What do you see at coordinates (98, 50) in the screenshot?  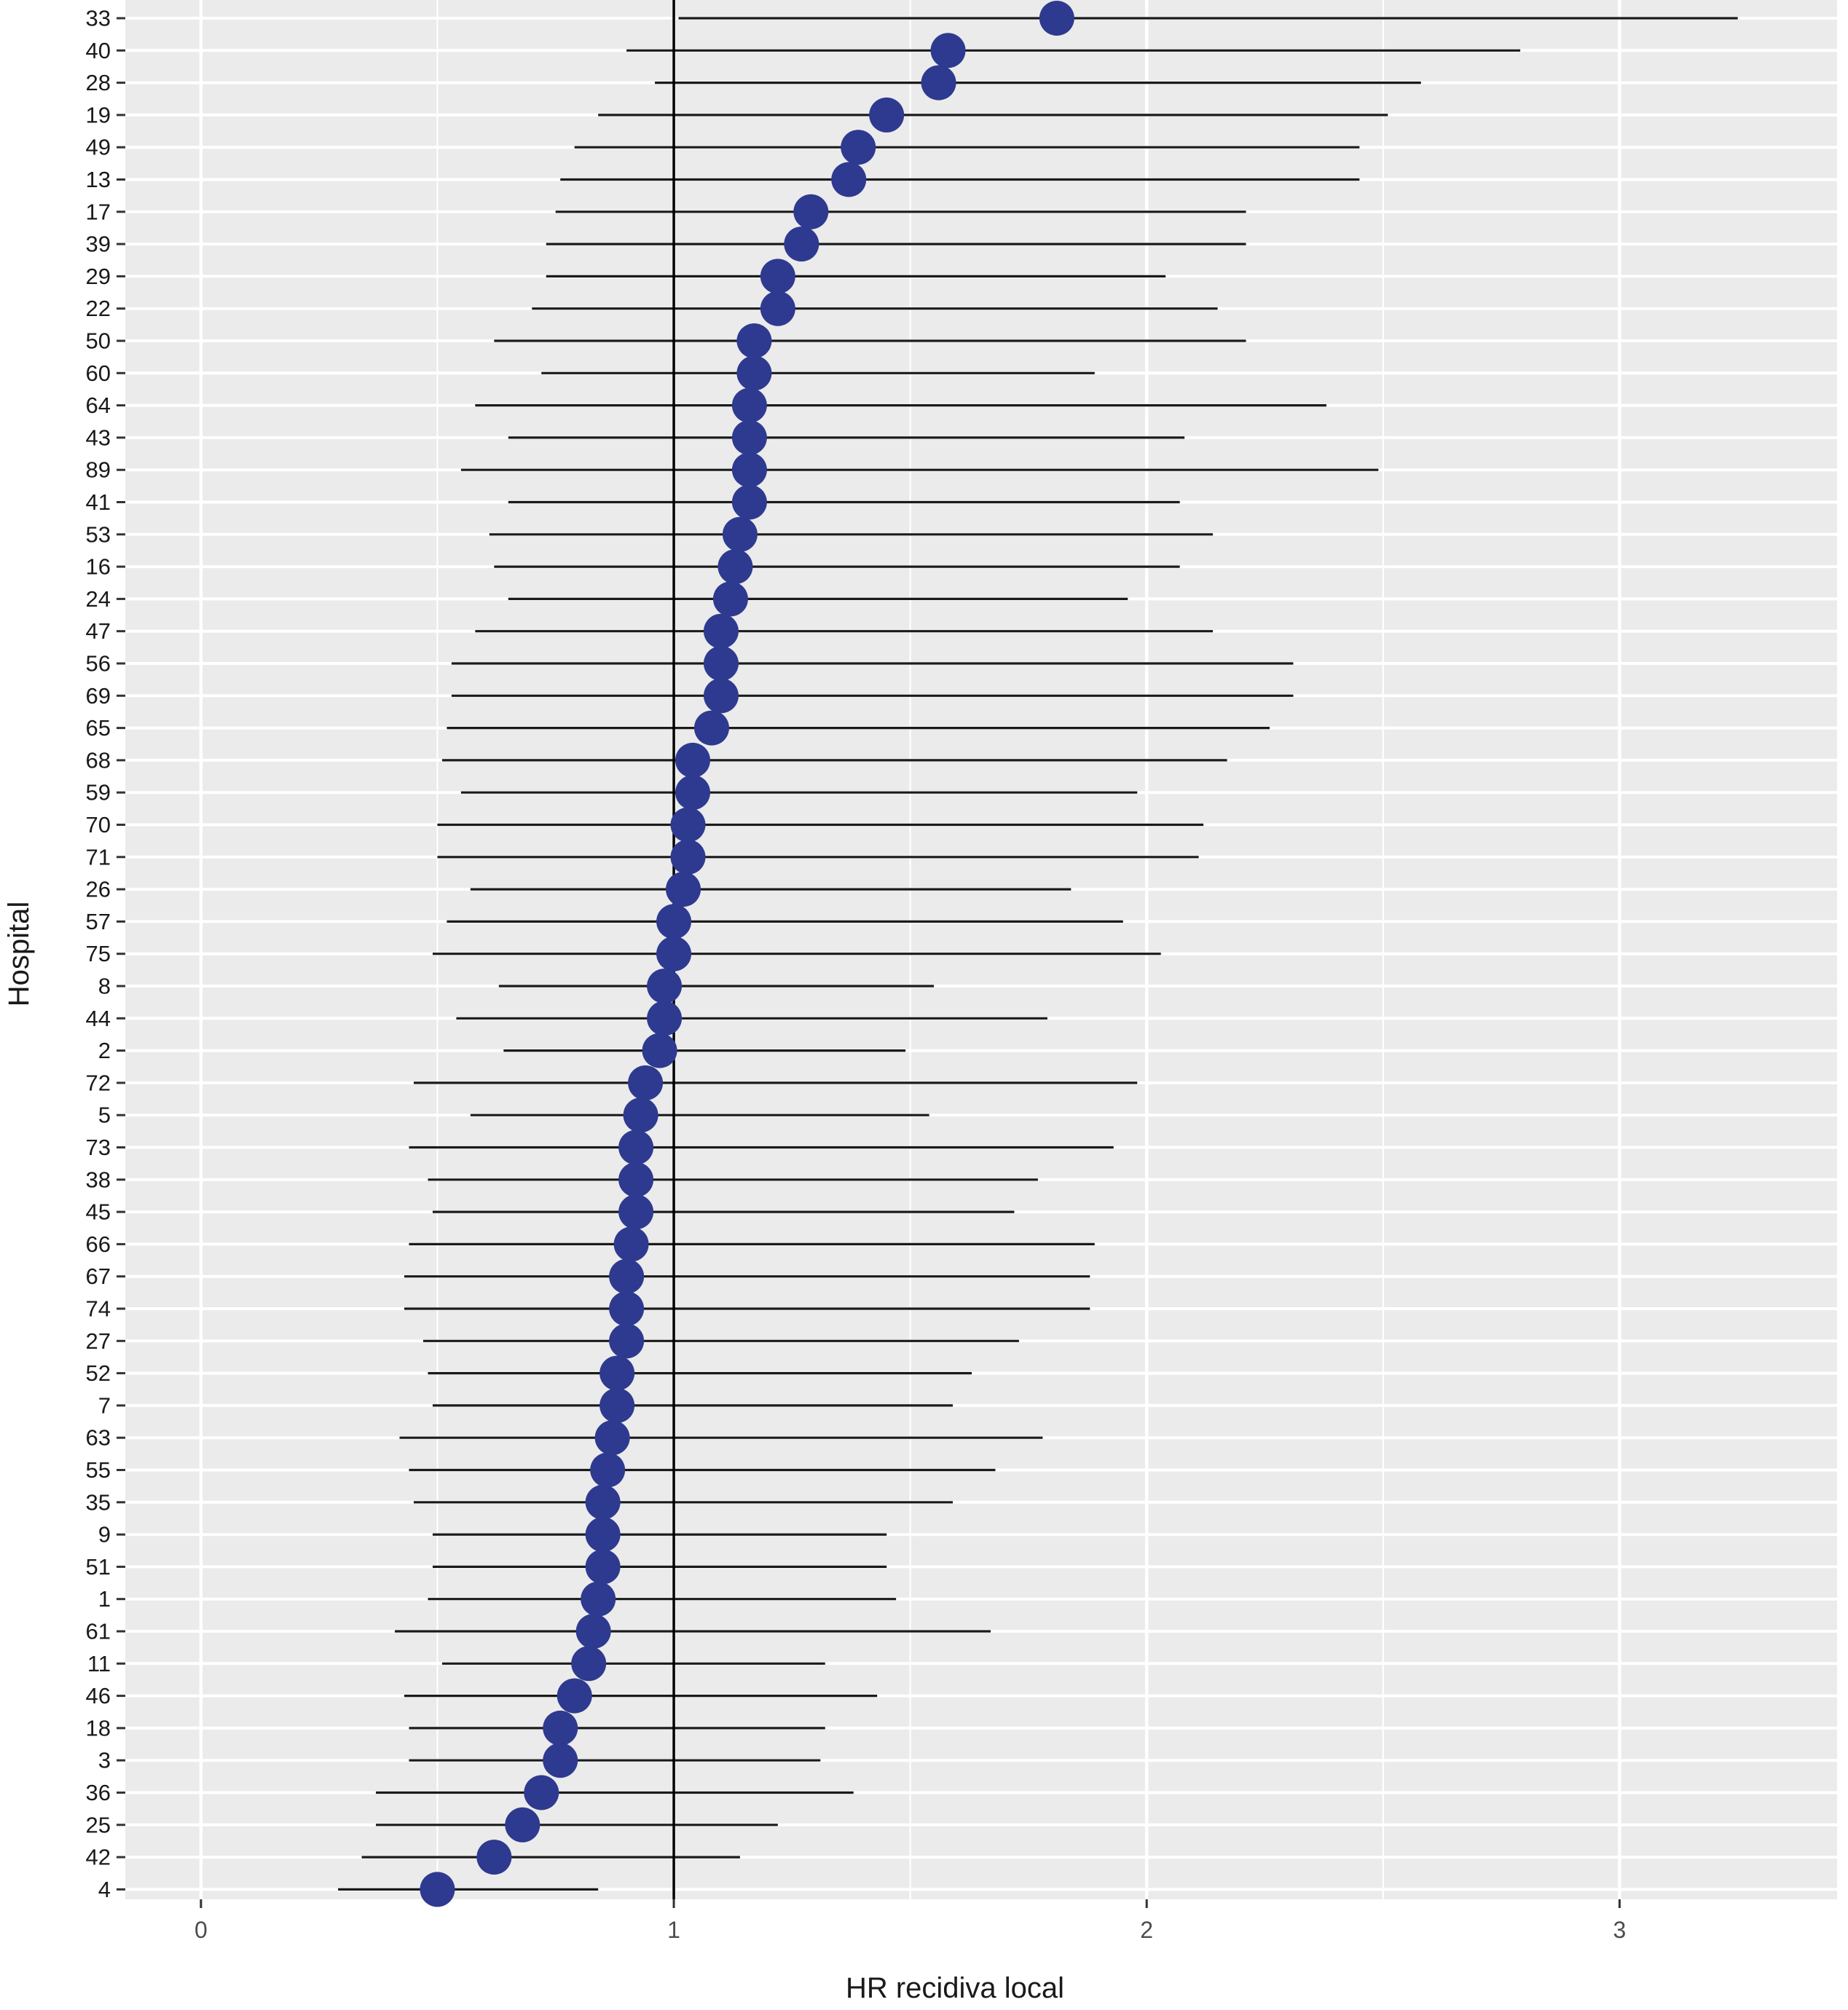 I see `y-tick-label-hospital-40: 40` at bounding box center [98, 50].